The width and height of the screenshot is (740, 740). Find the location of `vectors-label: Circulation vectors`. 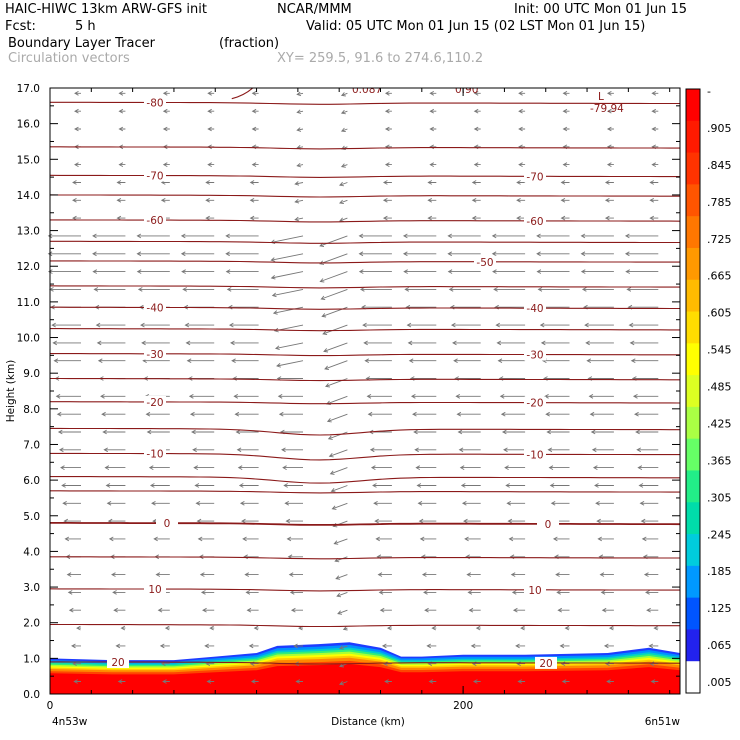

vectors-label: Circulation vectors is located at coordinates (69, 58).